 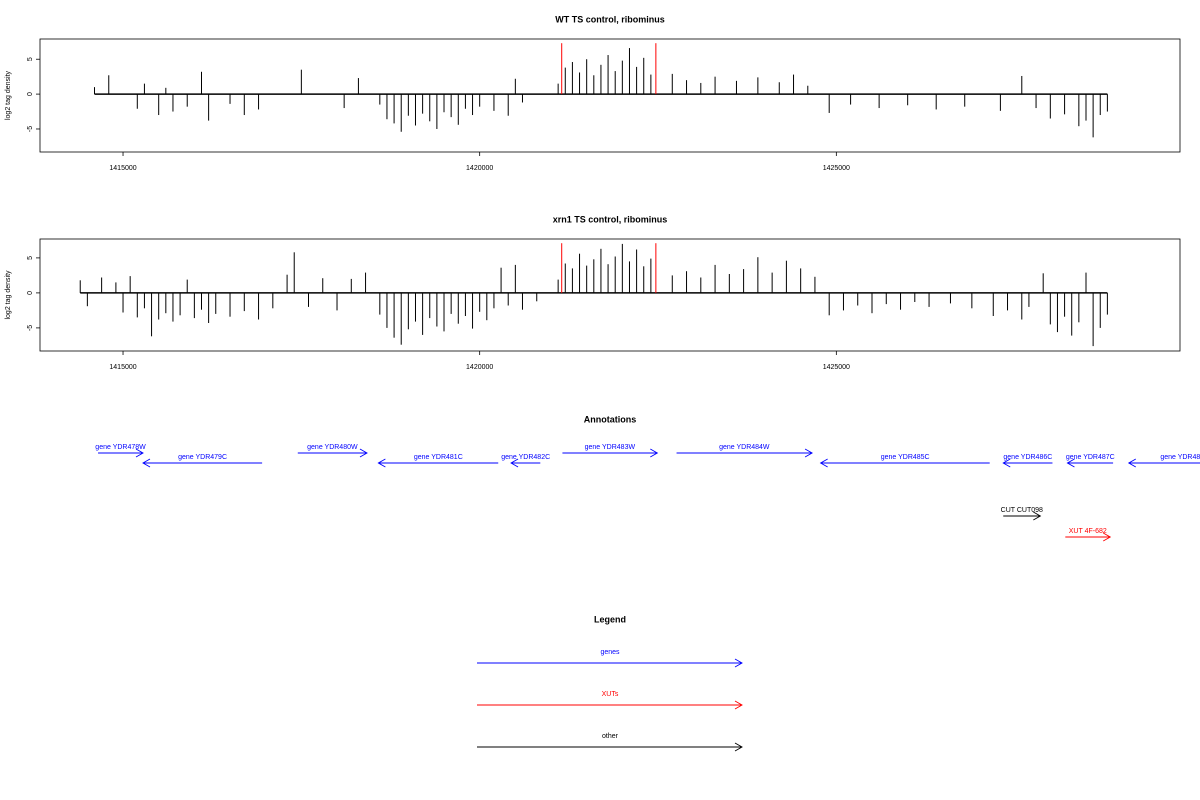 What do you see at coordinates (610, 619) in the screenshot?
I see `legend-title: Legend` at bounding box center [610, 619].